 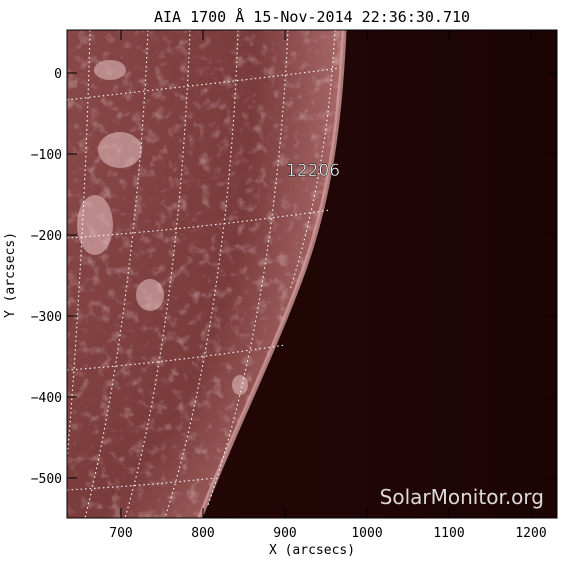 What do you see at coordinates (46, 277) in the screenshot?
I see `y-tick-labels: 0 −100 −200 −300 −400 −500` at bounding box center [46, 277].